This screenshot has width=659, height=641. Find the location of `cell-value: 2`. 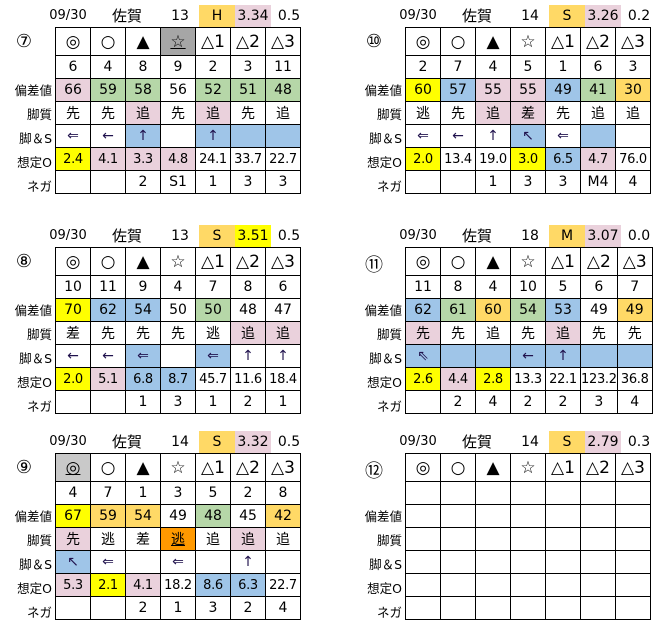

cell-value: 2 is located at coordinates (423, 67).